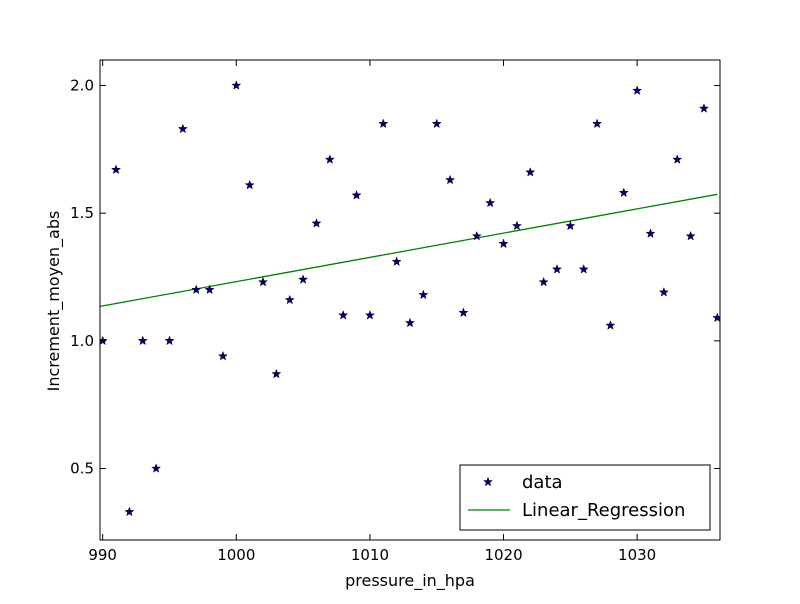 The height and width of the screenshot is (604, 800). I want to click on x-axis-label: pressure_in_hpa, so click(410, 581).